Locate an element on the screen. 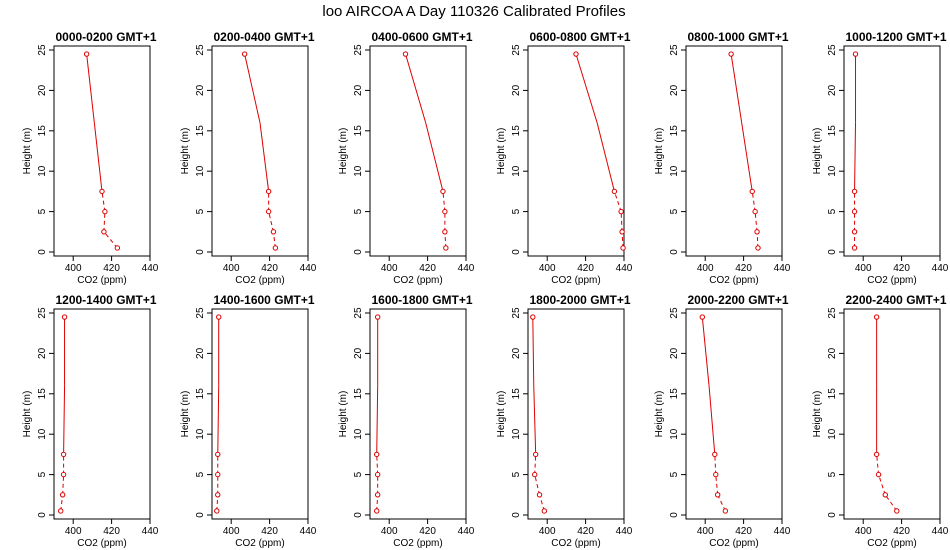  panel-title: 1600-1800 GMT+1 is located at coordinates (421, 300).